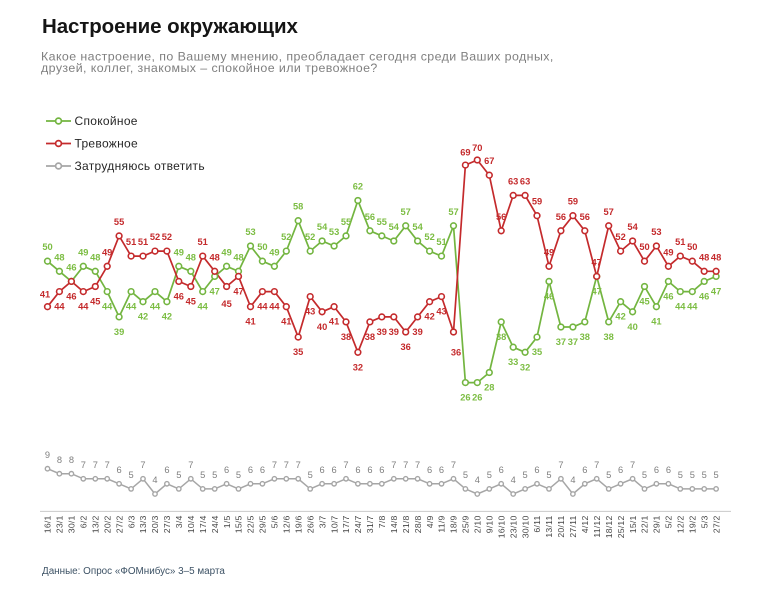 Image resolution: width=759 pixels, height=605 pixels. I want to click on svg-text: 59, so click(573, 202).